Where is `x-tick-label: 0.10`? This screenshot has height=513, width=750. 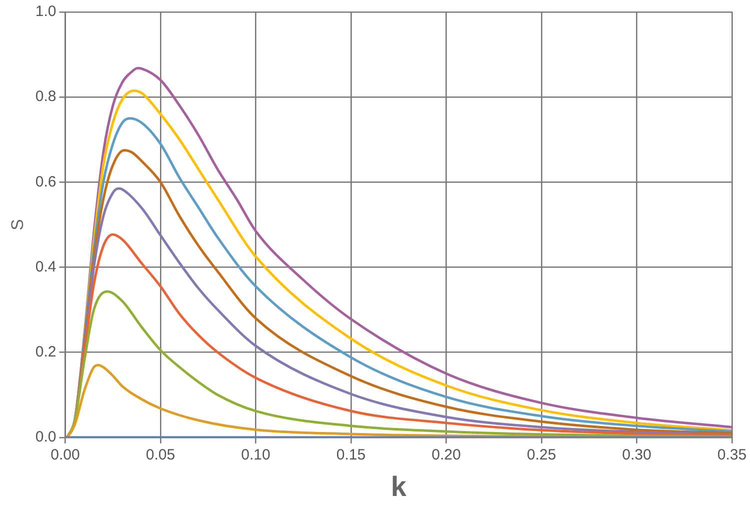
x-tick-label: 0.10 is located at coordinates (255, 455).